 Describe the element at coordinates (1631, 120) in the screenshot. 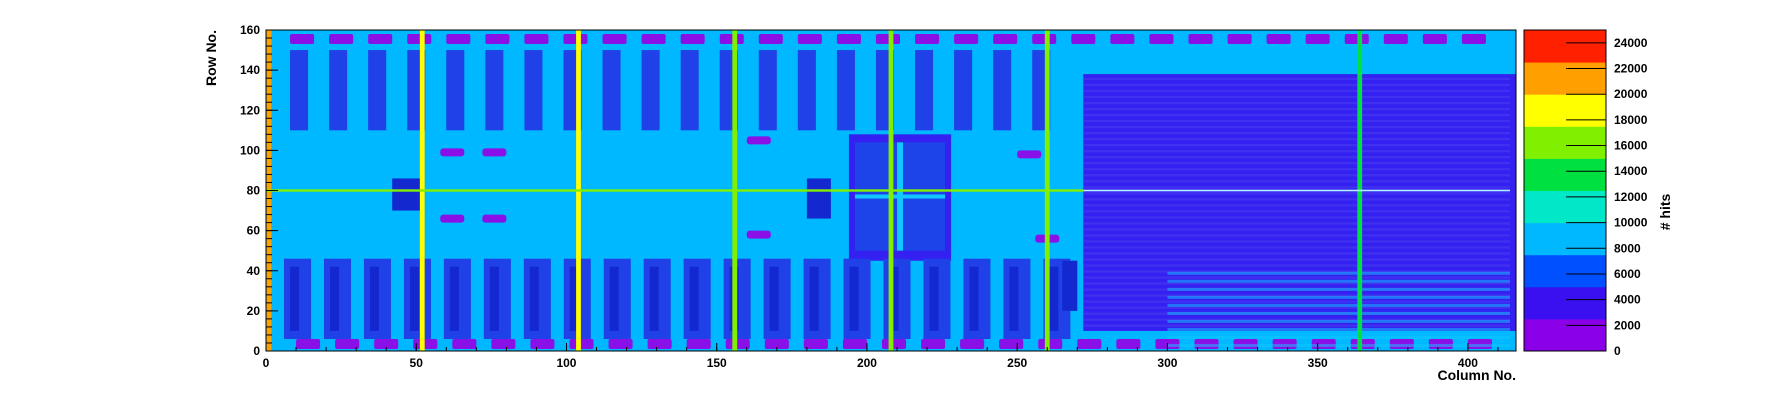

I see `colorbar-tick-label: 18000` at that location.